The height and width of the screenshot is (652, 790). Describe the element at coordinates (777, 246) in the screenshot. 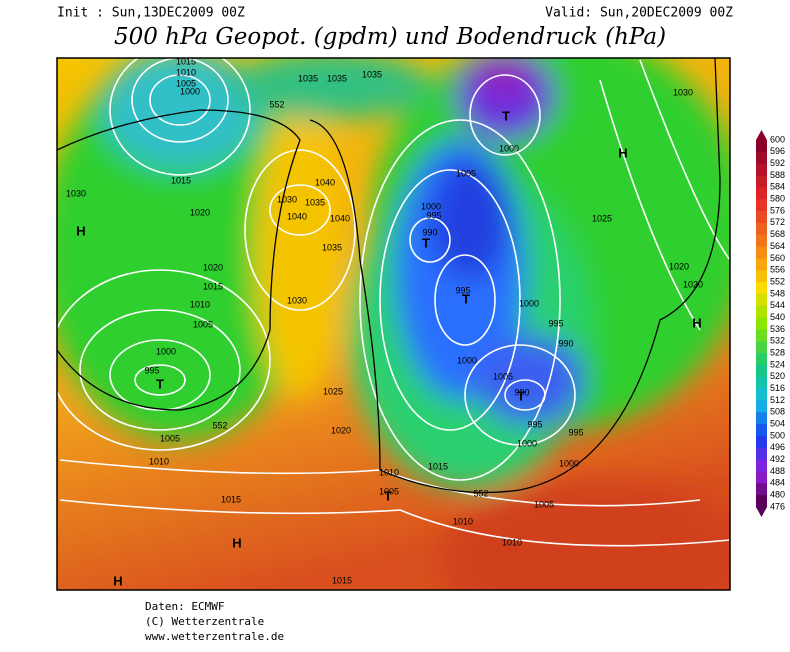

I see `colorbar-label: 564` at that location.